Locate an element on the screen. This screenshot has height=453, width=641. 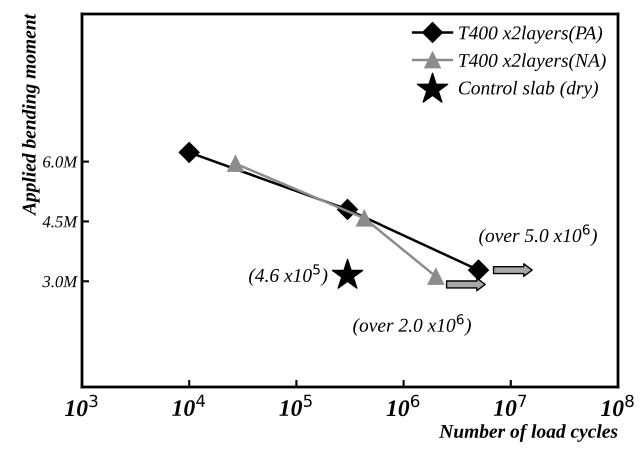
y-tick-label: 6.0M is located at coordinates (60, 162).